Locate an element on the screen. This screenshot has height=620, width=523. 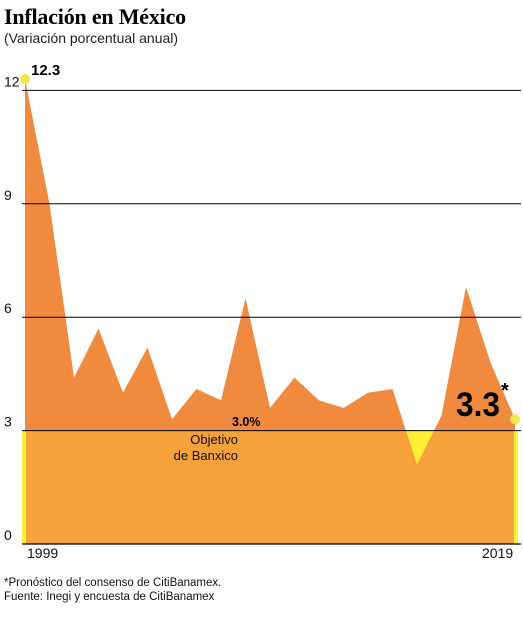
y-tick-label: 6 is located at coordinates (8, 308).